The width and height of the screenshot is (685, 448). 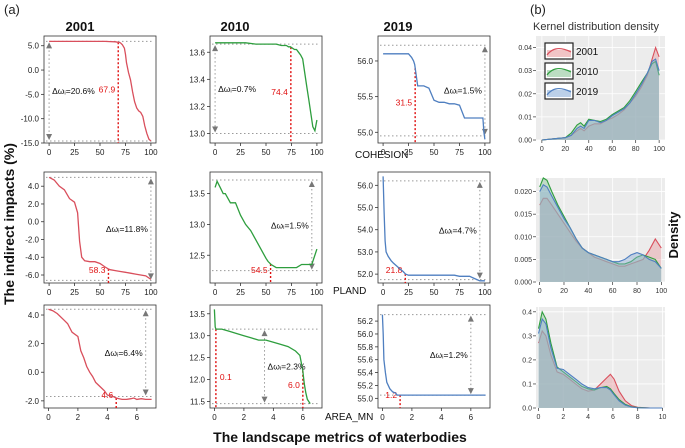 What do you see at coordinates (365, 321) in the screenshot?
I see `y-tick-label: 56.2` at bounding box center [365, 321].